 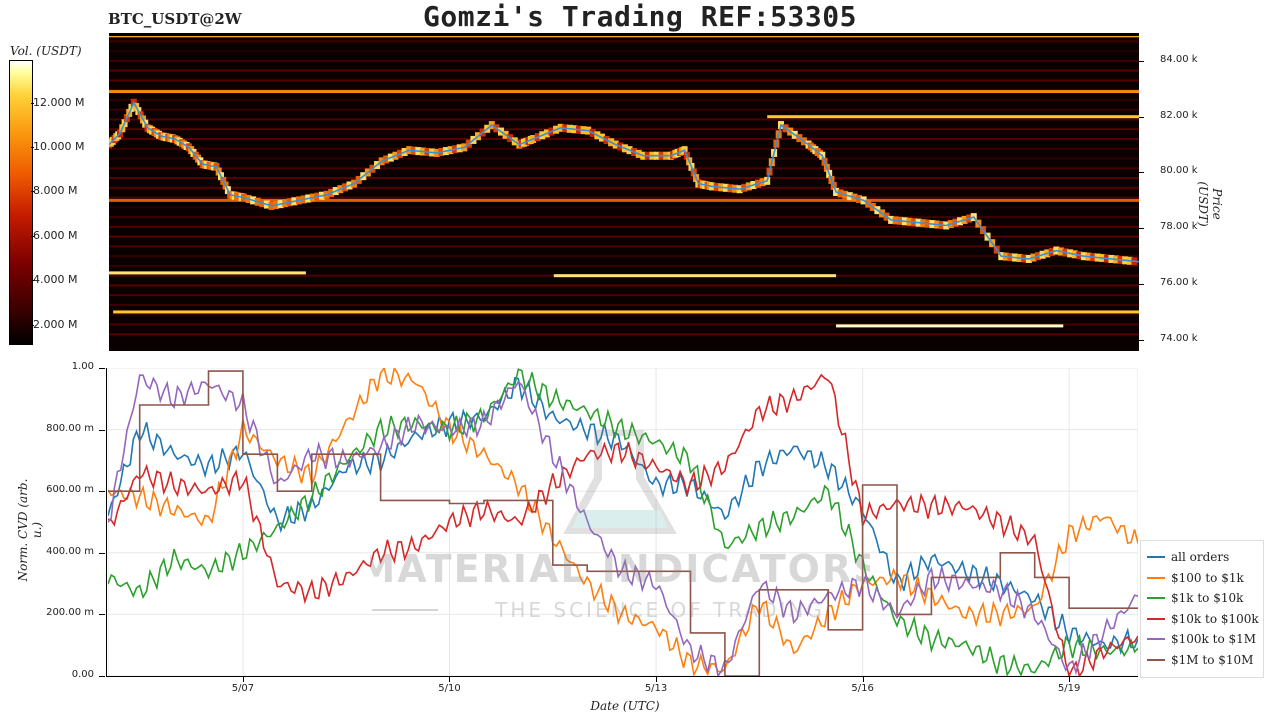 I want to click on price-axis-title: Price (USDT), so click(x=1210, y=204).